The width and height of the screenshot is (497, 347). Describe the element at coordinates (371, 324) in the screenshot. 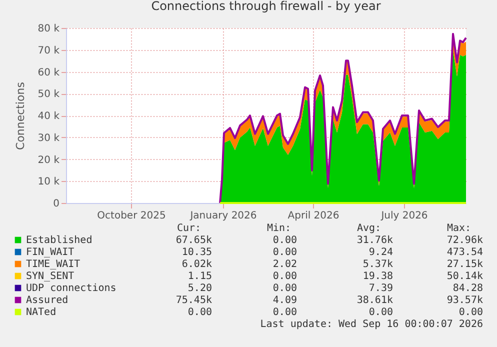

I see `text: Last update: Wed Sep 16 00:00:07 2026` at that location.